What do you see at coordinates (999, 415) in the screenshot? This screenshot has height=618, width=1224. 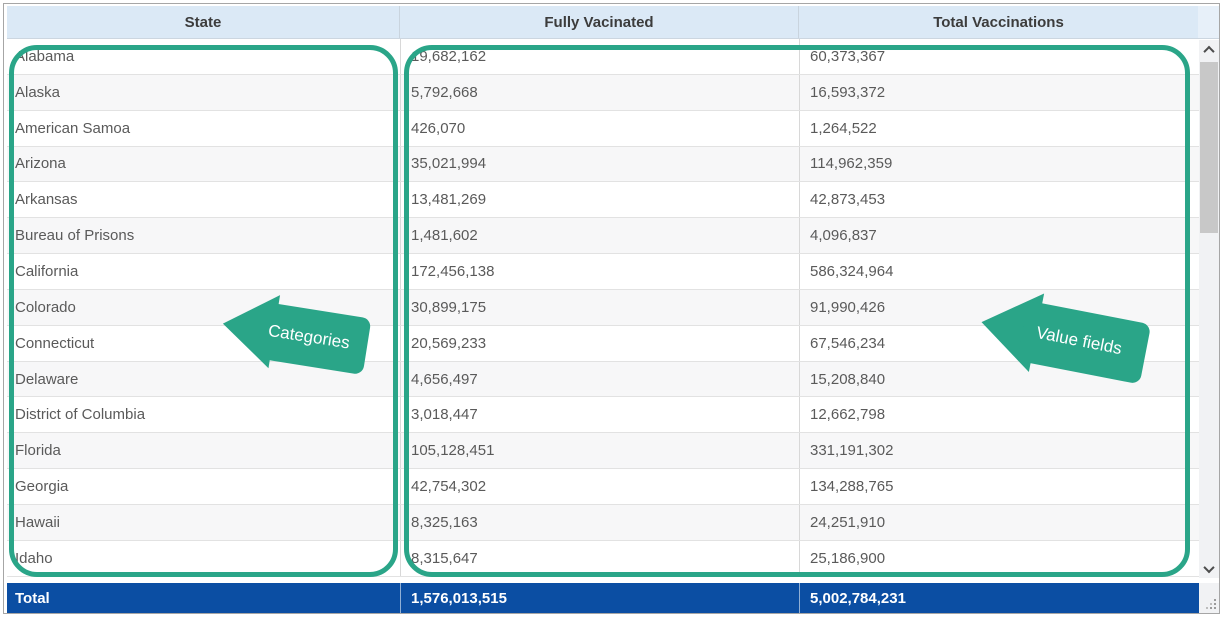 I see `cell-total-vaccinations: 12,662,798` at bounding box center [999, 415].